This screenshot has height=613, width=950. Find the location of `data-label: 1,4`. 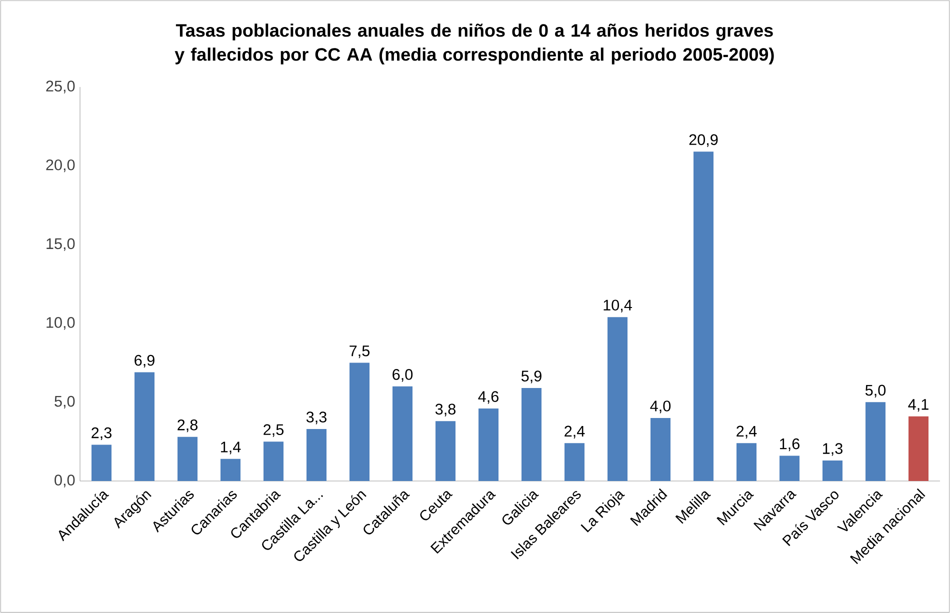

data-label: 1,4 is located at coordinates (231, 448).